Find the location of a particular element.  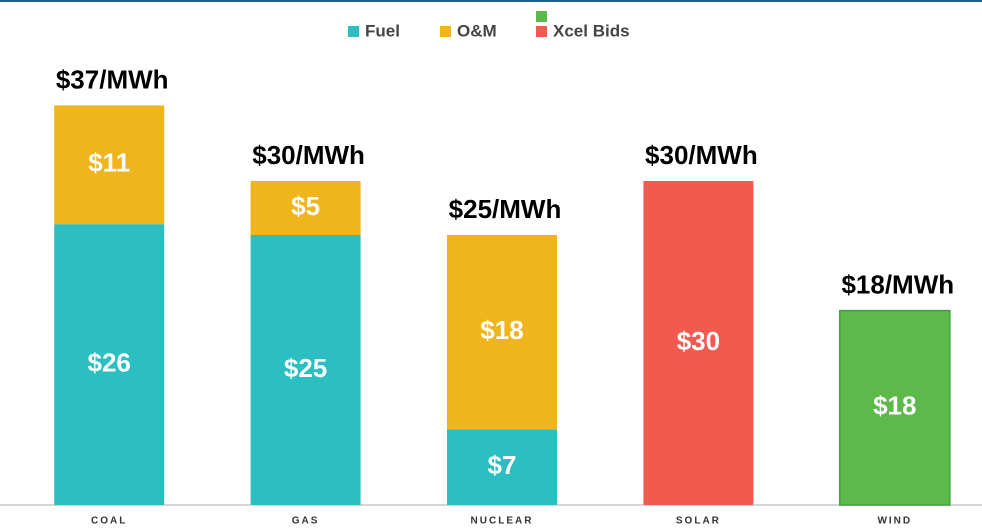

x-tick-label: SOLAR is located at coordinates (698, 521).